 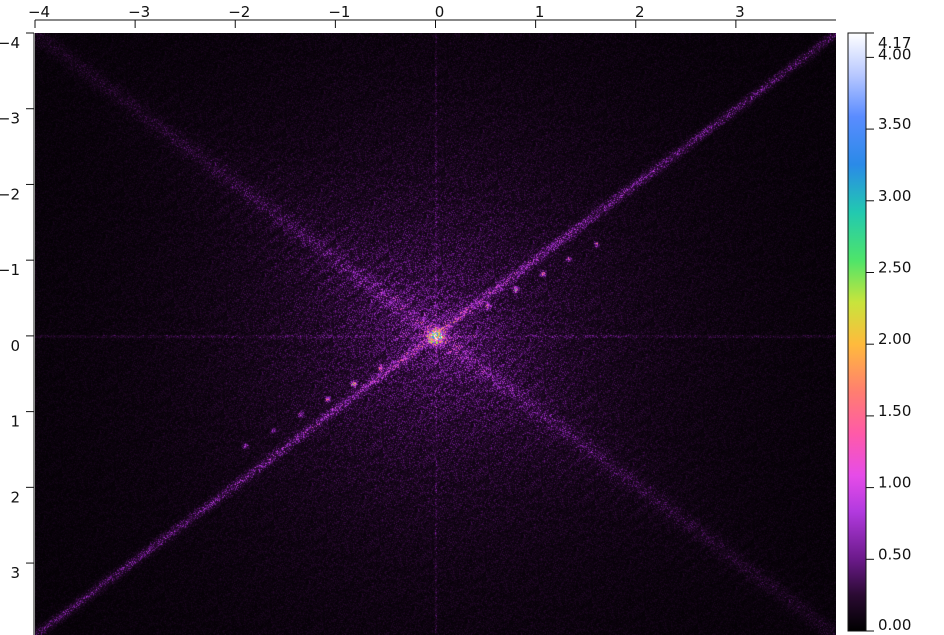 I want to click on colorbar: 0.00 0.50 1.00 1.50 2.00 2.50 3.00 3.50 4.004.17, so click(x=879, y=333).